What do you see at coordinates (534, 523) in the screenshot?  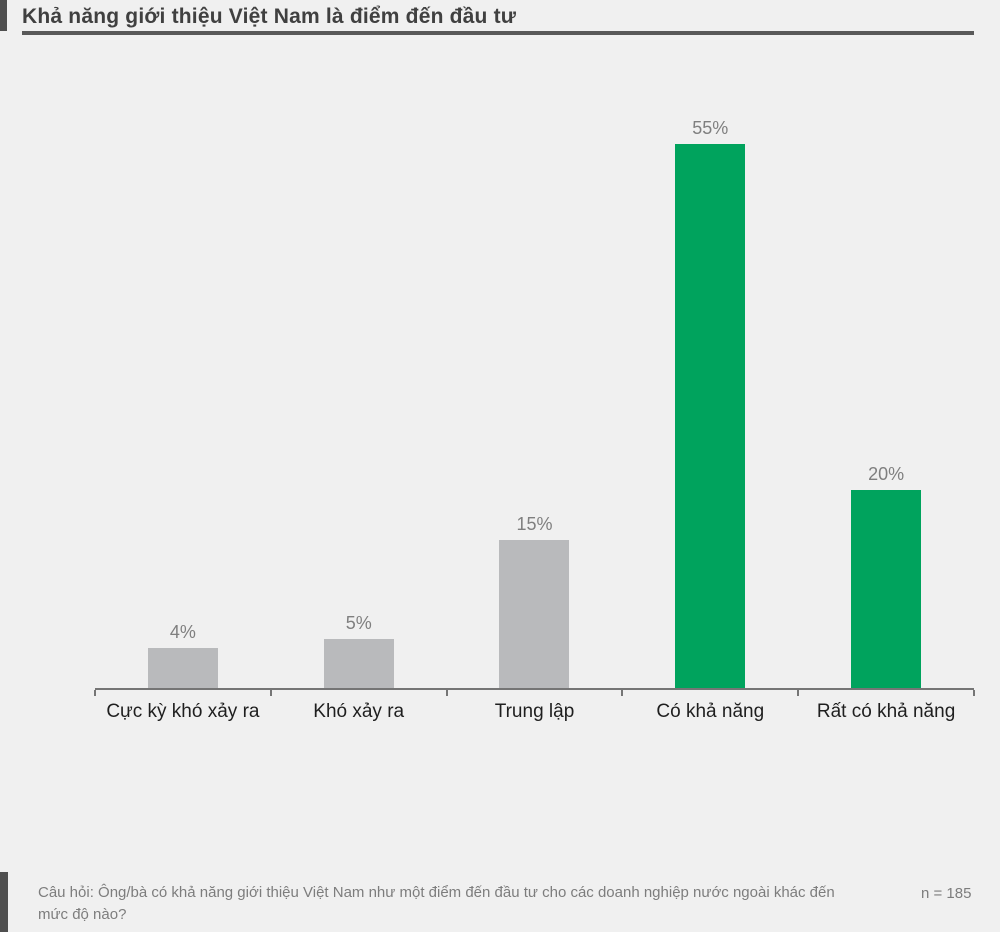 I see `bar-value-label: 15%` at bounding box center [534, 523].